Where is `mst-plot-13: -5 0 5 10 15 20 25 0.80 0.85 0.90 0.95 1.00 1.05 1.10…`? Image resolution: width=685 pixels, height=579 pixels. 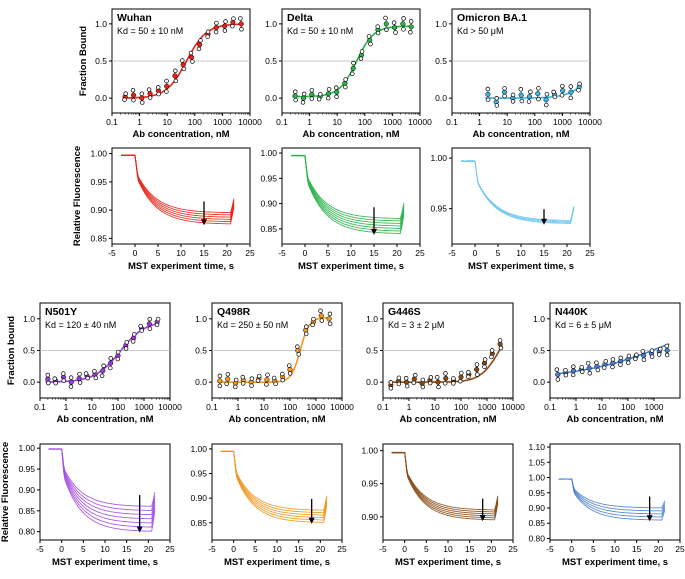
mst-plot-13: -5 0 5 10 15 20 25 0.80 0.85 0.90 0.95 1.00 1.05 1.10… is located at coordinates (606, 505).